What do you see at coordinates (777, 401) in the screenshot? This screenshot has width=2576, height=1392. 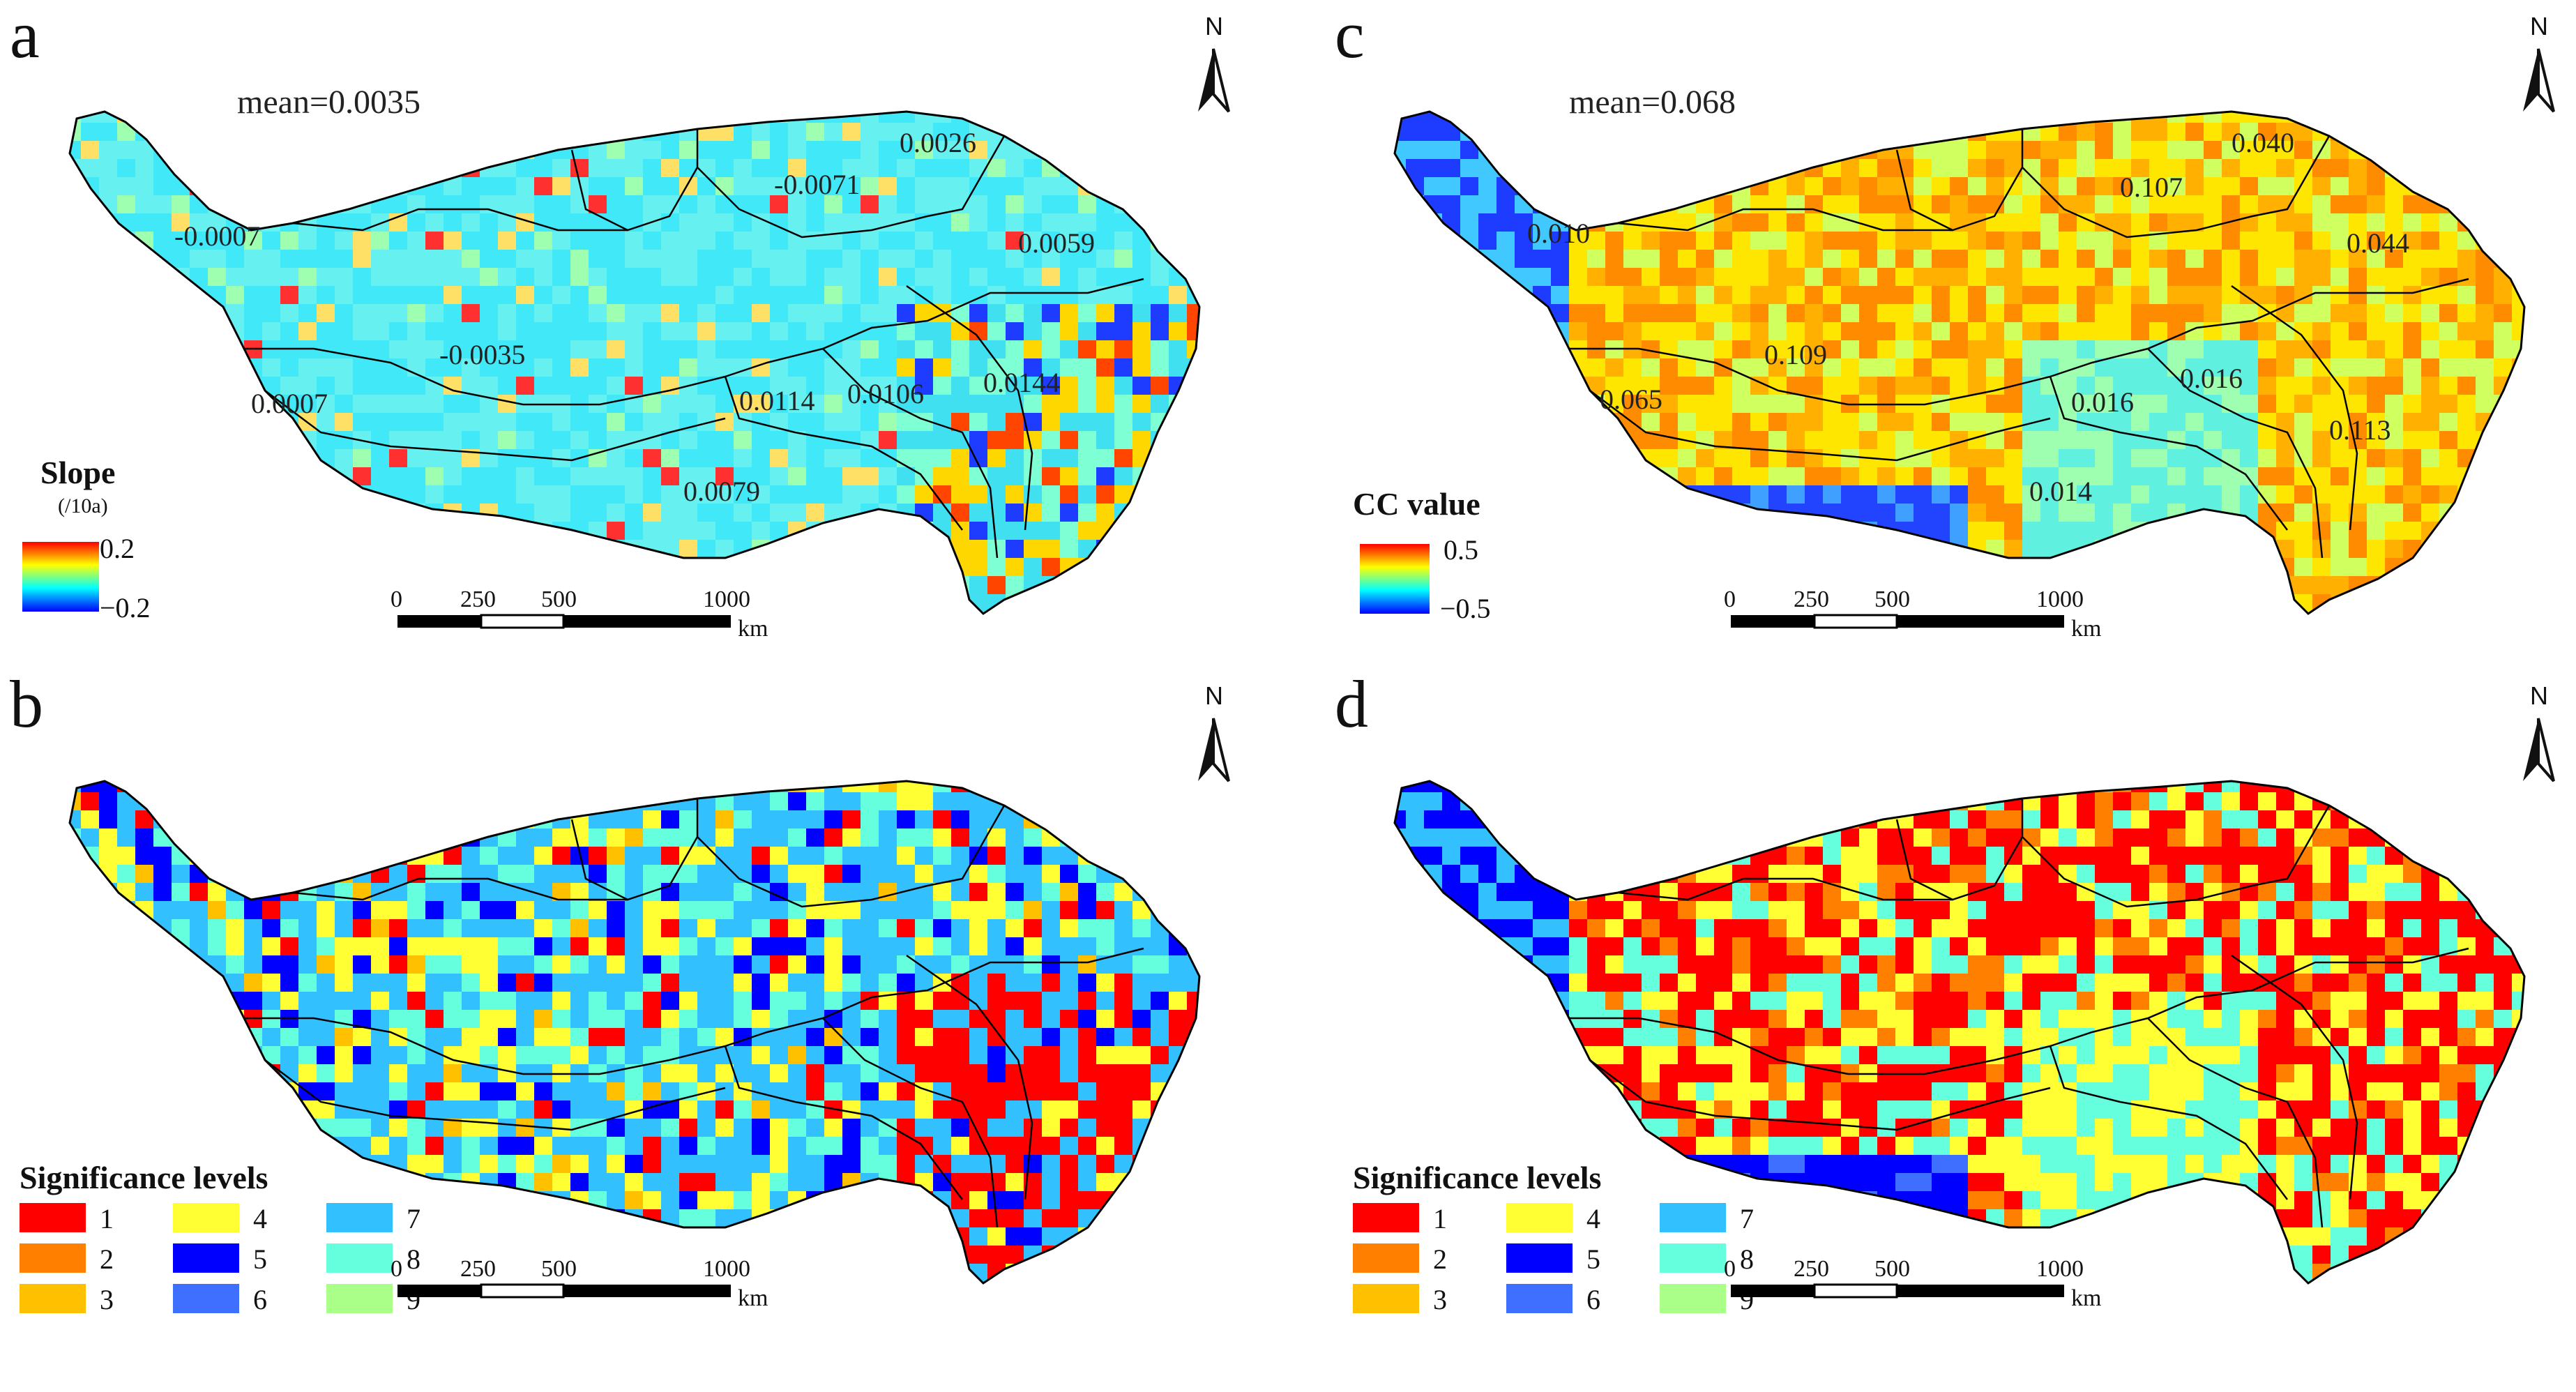 I see `region-label: 0.0114` at bounding box center [777, 401].